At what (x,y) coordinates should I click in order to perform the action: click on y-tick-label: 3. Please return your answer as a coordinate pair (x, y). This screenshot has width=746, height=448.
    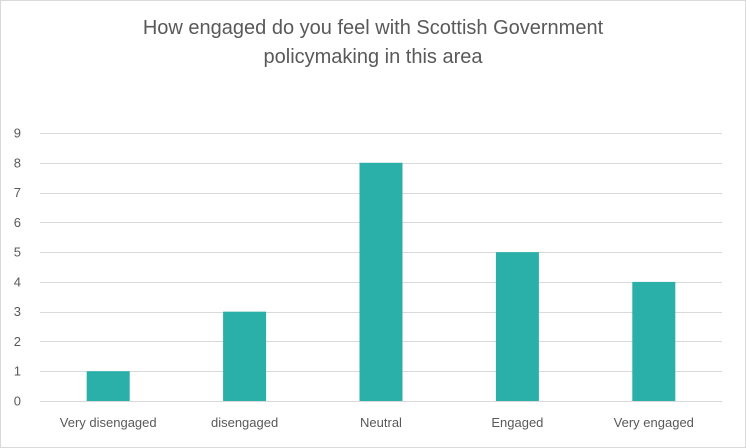
    Looking at the image, I should click on (17, 311).